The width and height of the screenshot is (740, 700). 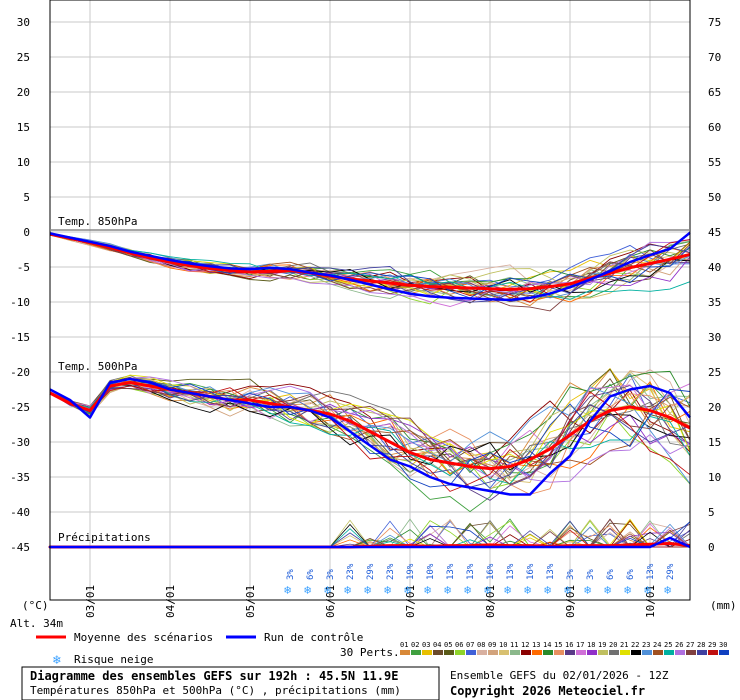 What do you see at coordinates (26, 232) in the screenshot?
I see `left-tick-label: 0` at bounding box center [26, 232].